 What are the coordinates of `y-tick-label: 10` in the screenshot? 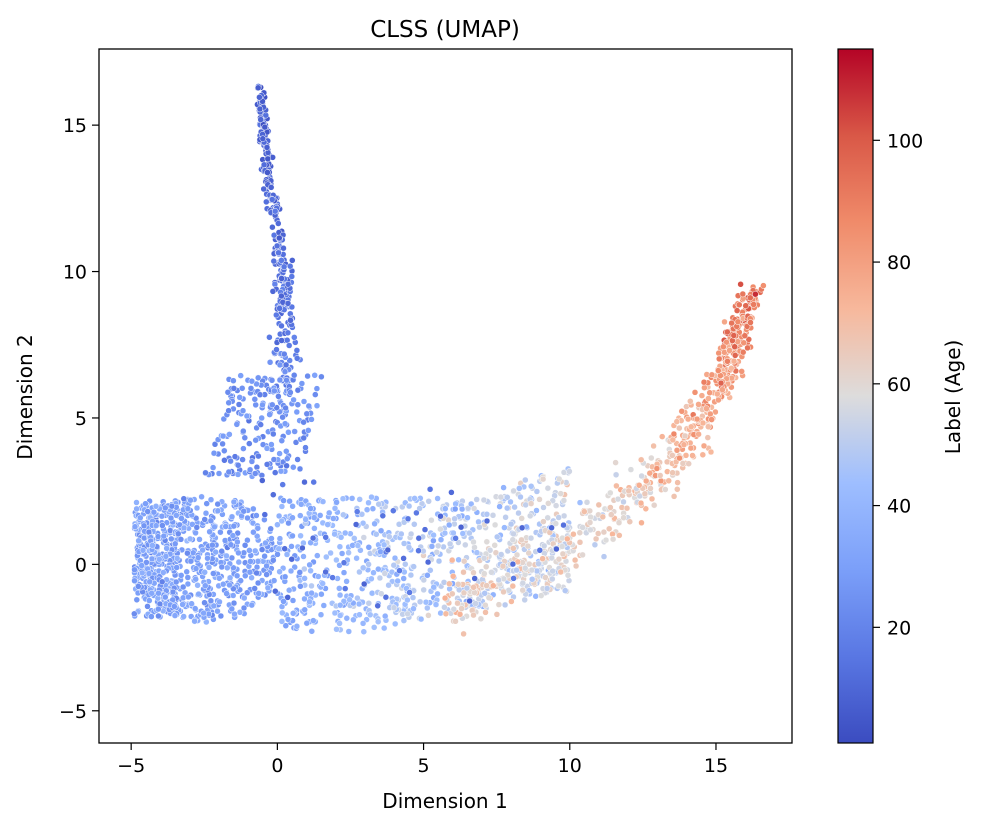 It's located at (75, 273).